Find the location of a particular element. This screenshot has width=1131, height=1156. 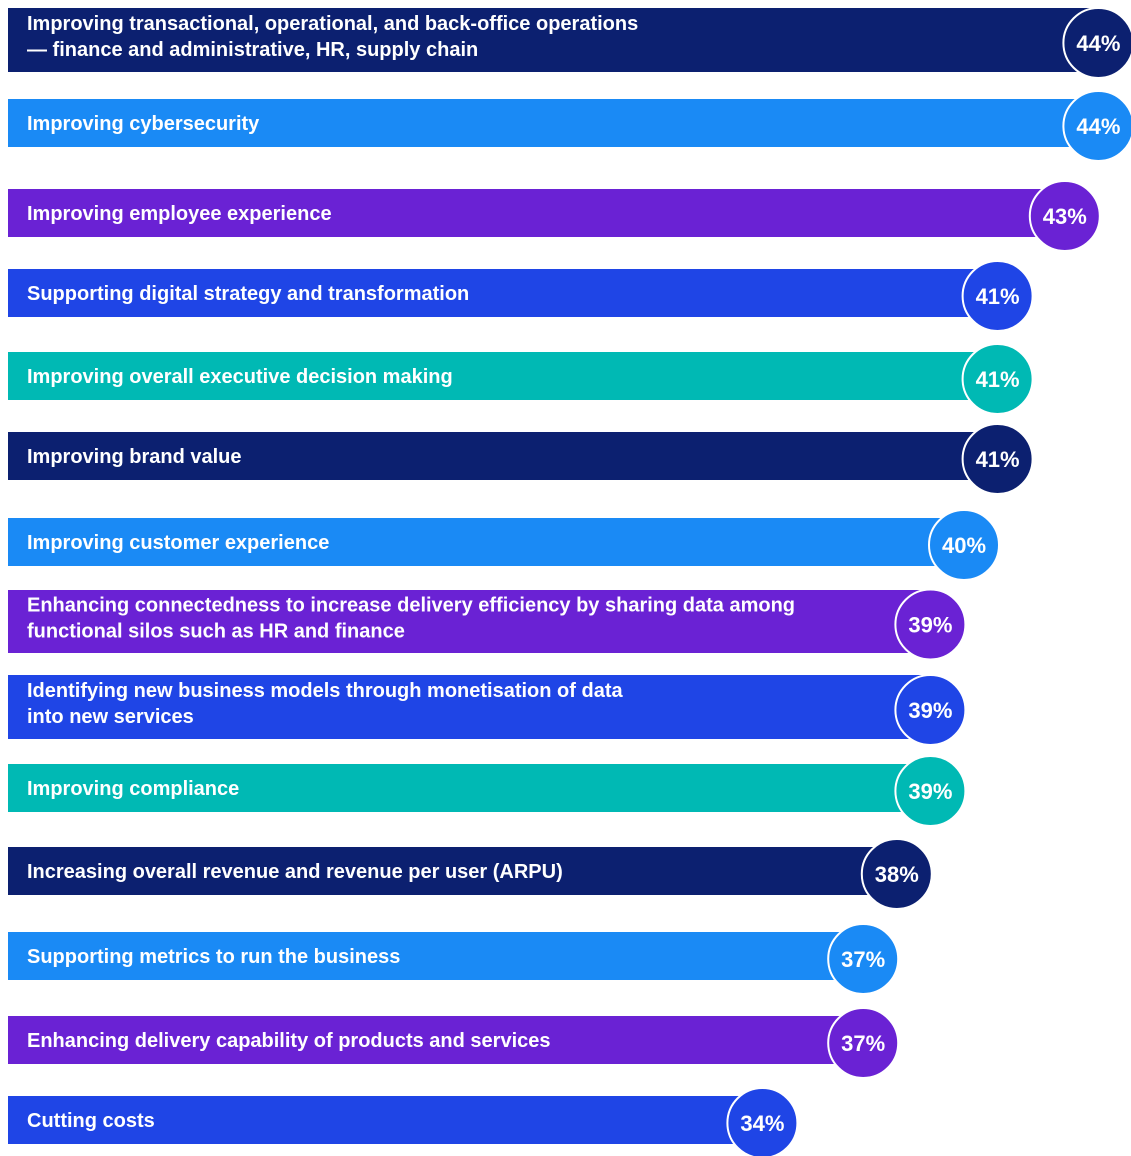

category-label: Supporting metrics to run the business is located at coordinates (213, 957).